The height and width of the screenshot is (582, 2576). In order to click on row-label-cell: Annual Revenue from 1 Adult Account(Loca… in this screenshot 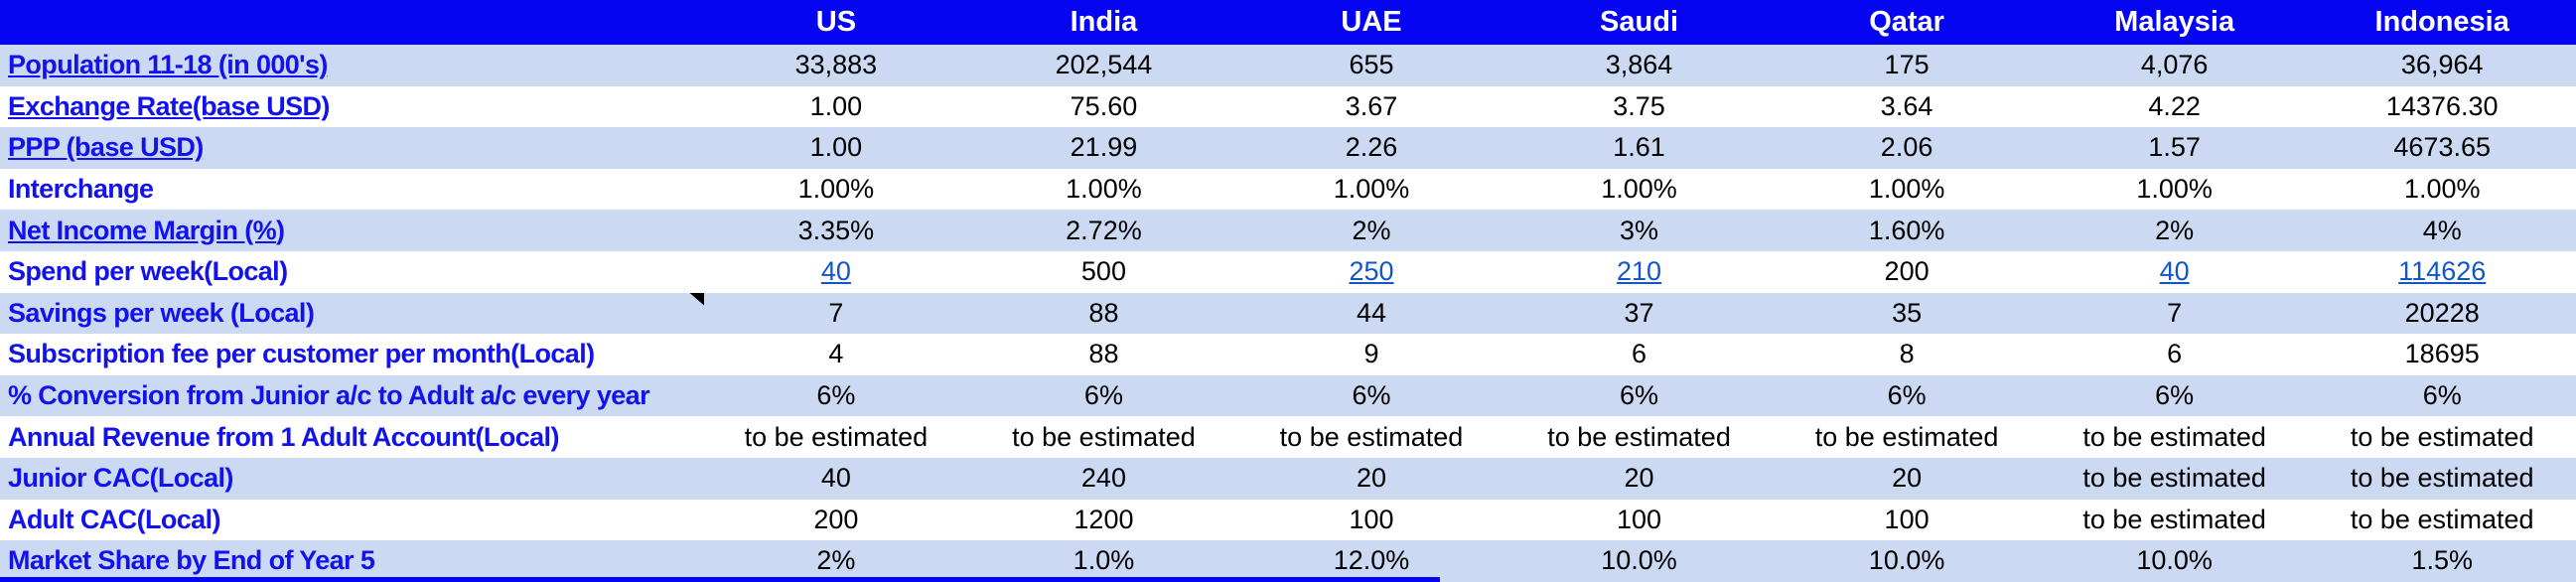, I will do `click(352, 437)`.